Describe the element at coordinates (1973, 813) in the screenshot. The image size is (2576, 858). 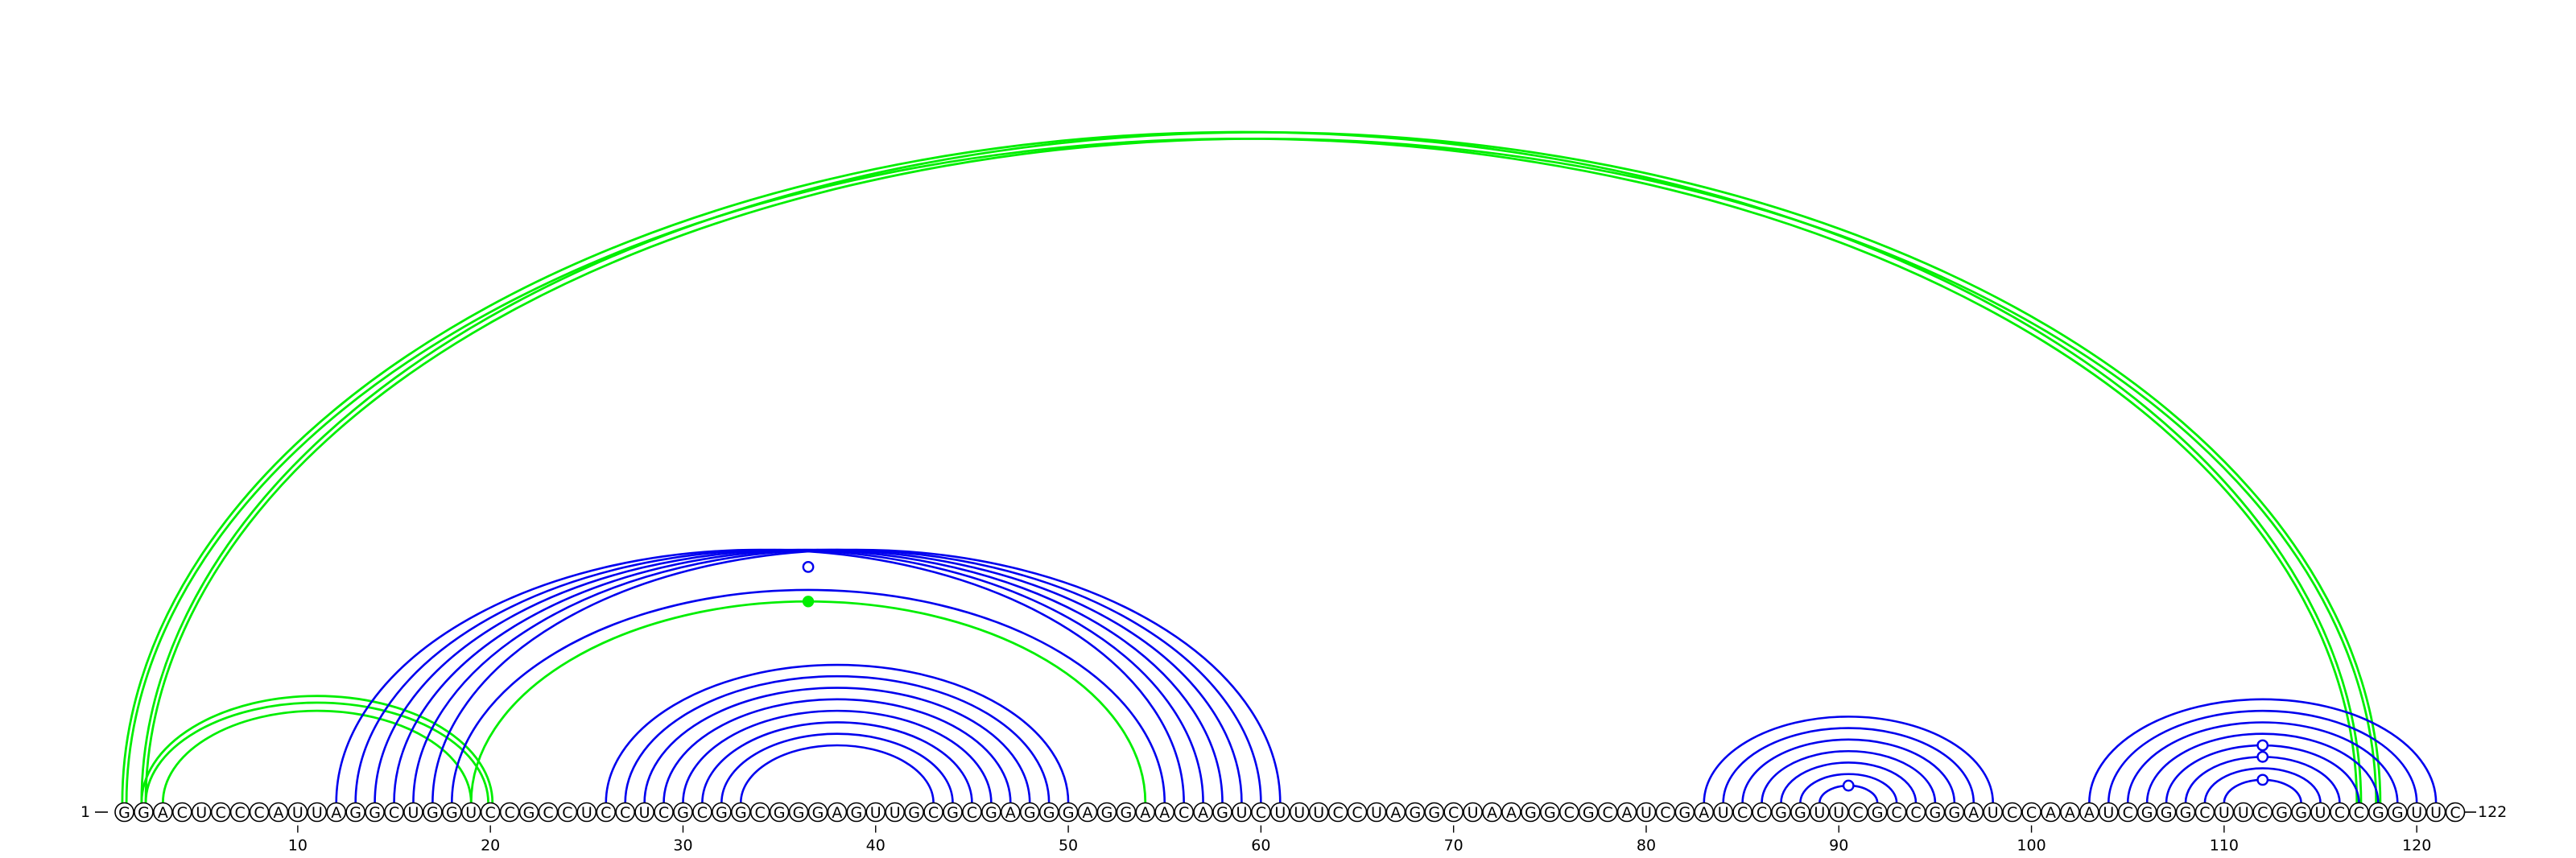
I see `nucleotide-97-letter: A` at that location.